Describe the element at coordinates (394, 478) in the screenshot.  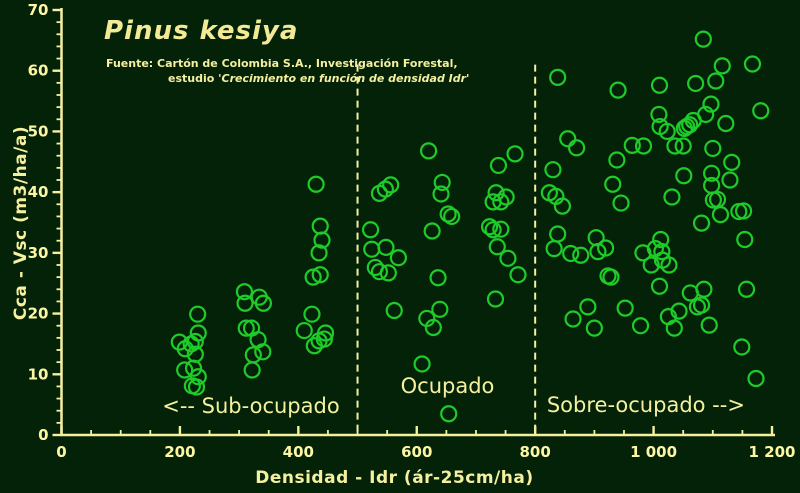
I see `x-axis-title: Densidad - Idr (ár-25cm/ha)` at that location.